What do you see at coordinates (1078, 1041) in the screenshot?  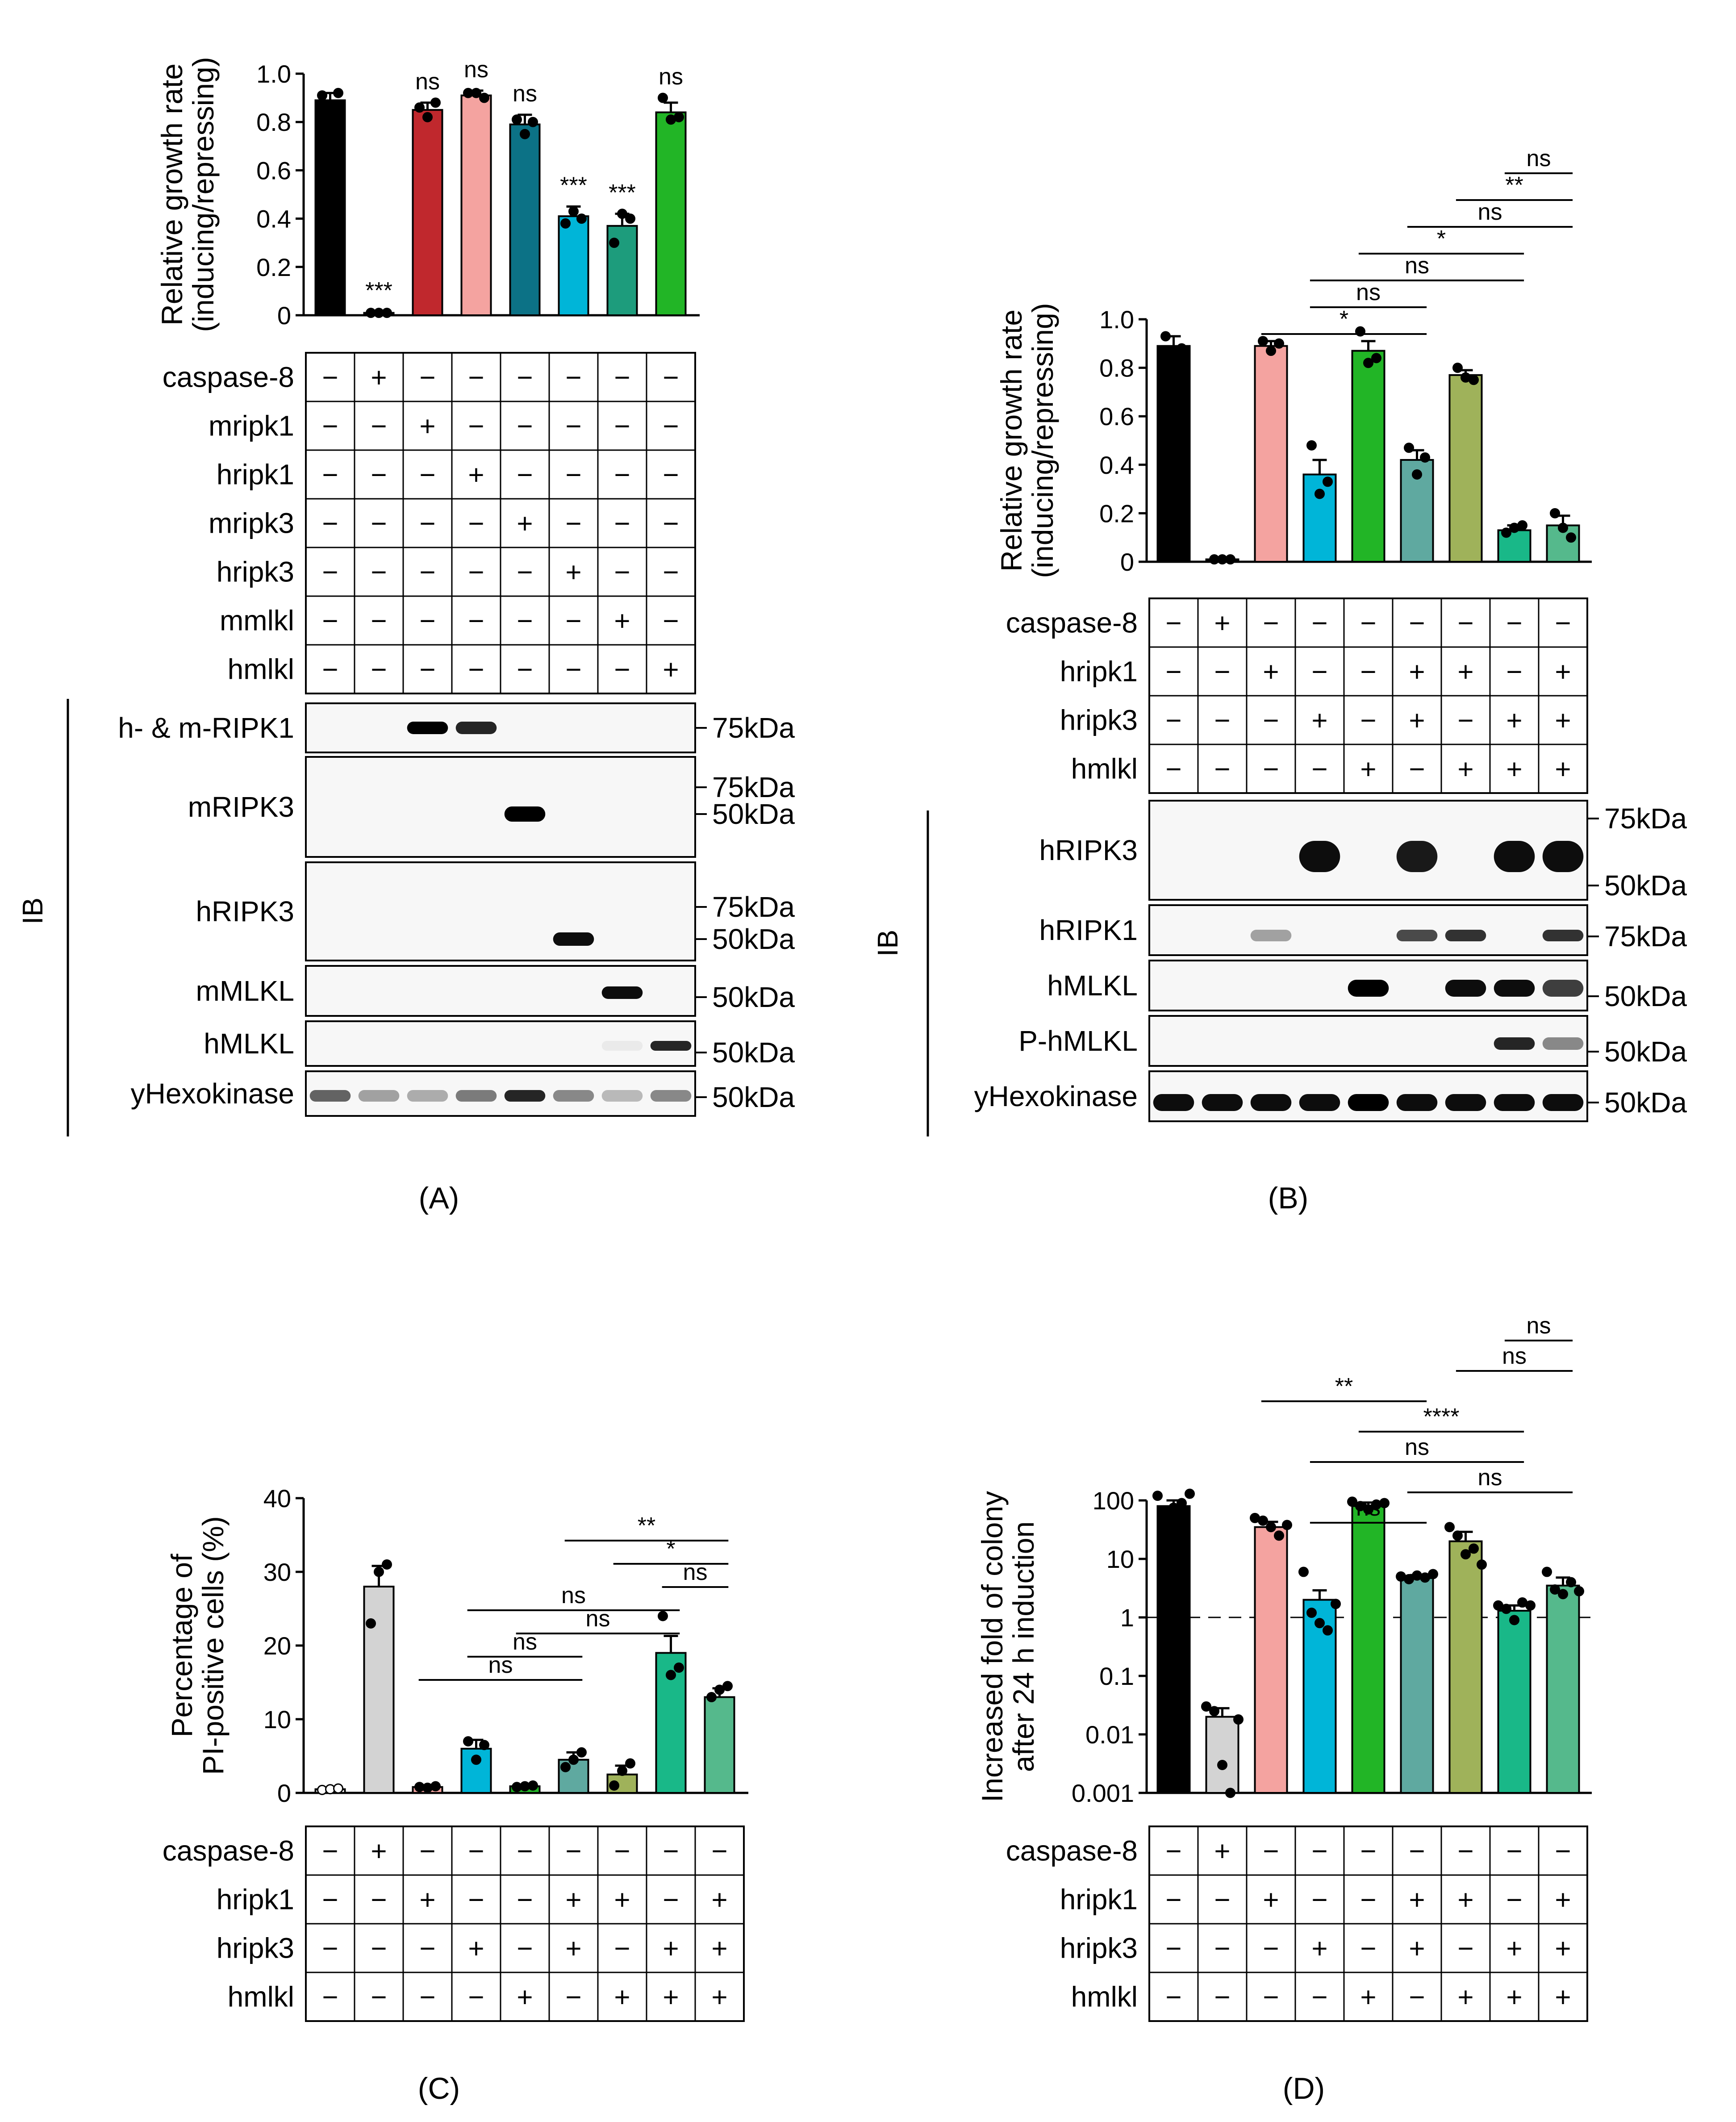 I see `blot-label: P-hMLKL` at bounding box center [1078, 1041].